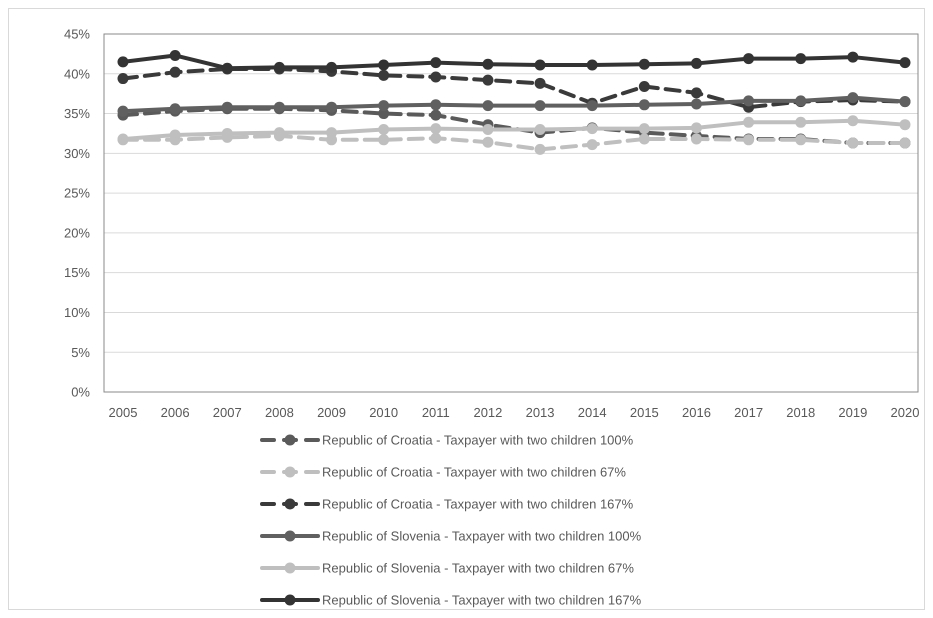 Image resolution: width=933 pixels, height=618 pixels. I want to click on legend-label: Republic of Slovenia - Taxpayer with two children 167%, so click(482, 600).